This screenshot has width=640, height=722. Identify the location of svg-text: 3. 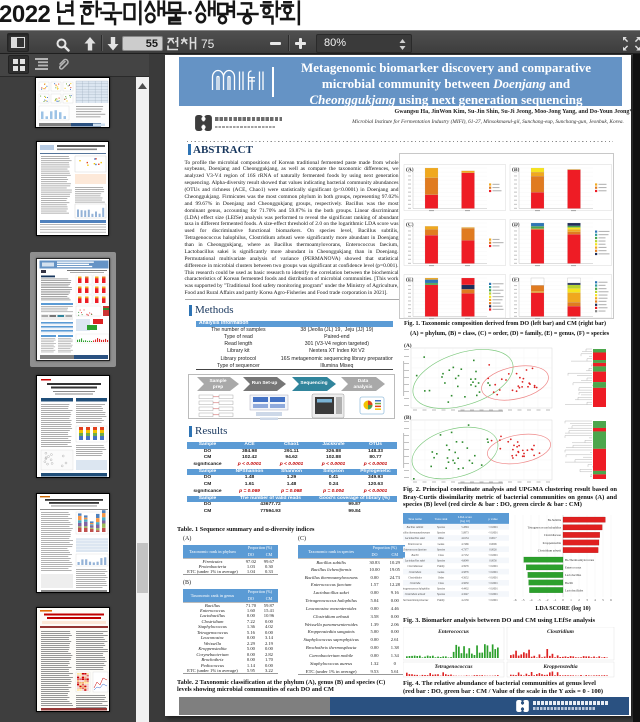
(587, 600).